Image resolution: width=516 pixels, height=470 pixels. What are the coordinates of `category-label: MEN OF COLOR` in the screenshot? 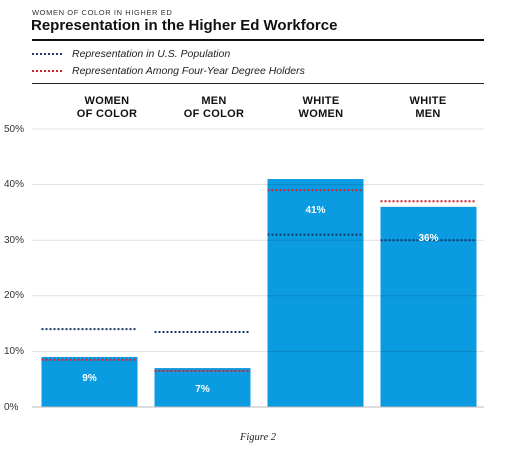 It's located at (214, 108).